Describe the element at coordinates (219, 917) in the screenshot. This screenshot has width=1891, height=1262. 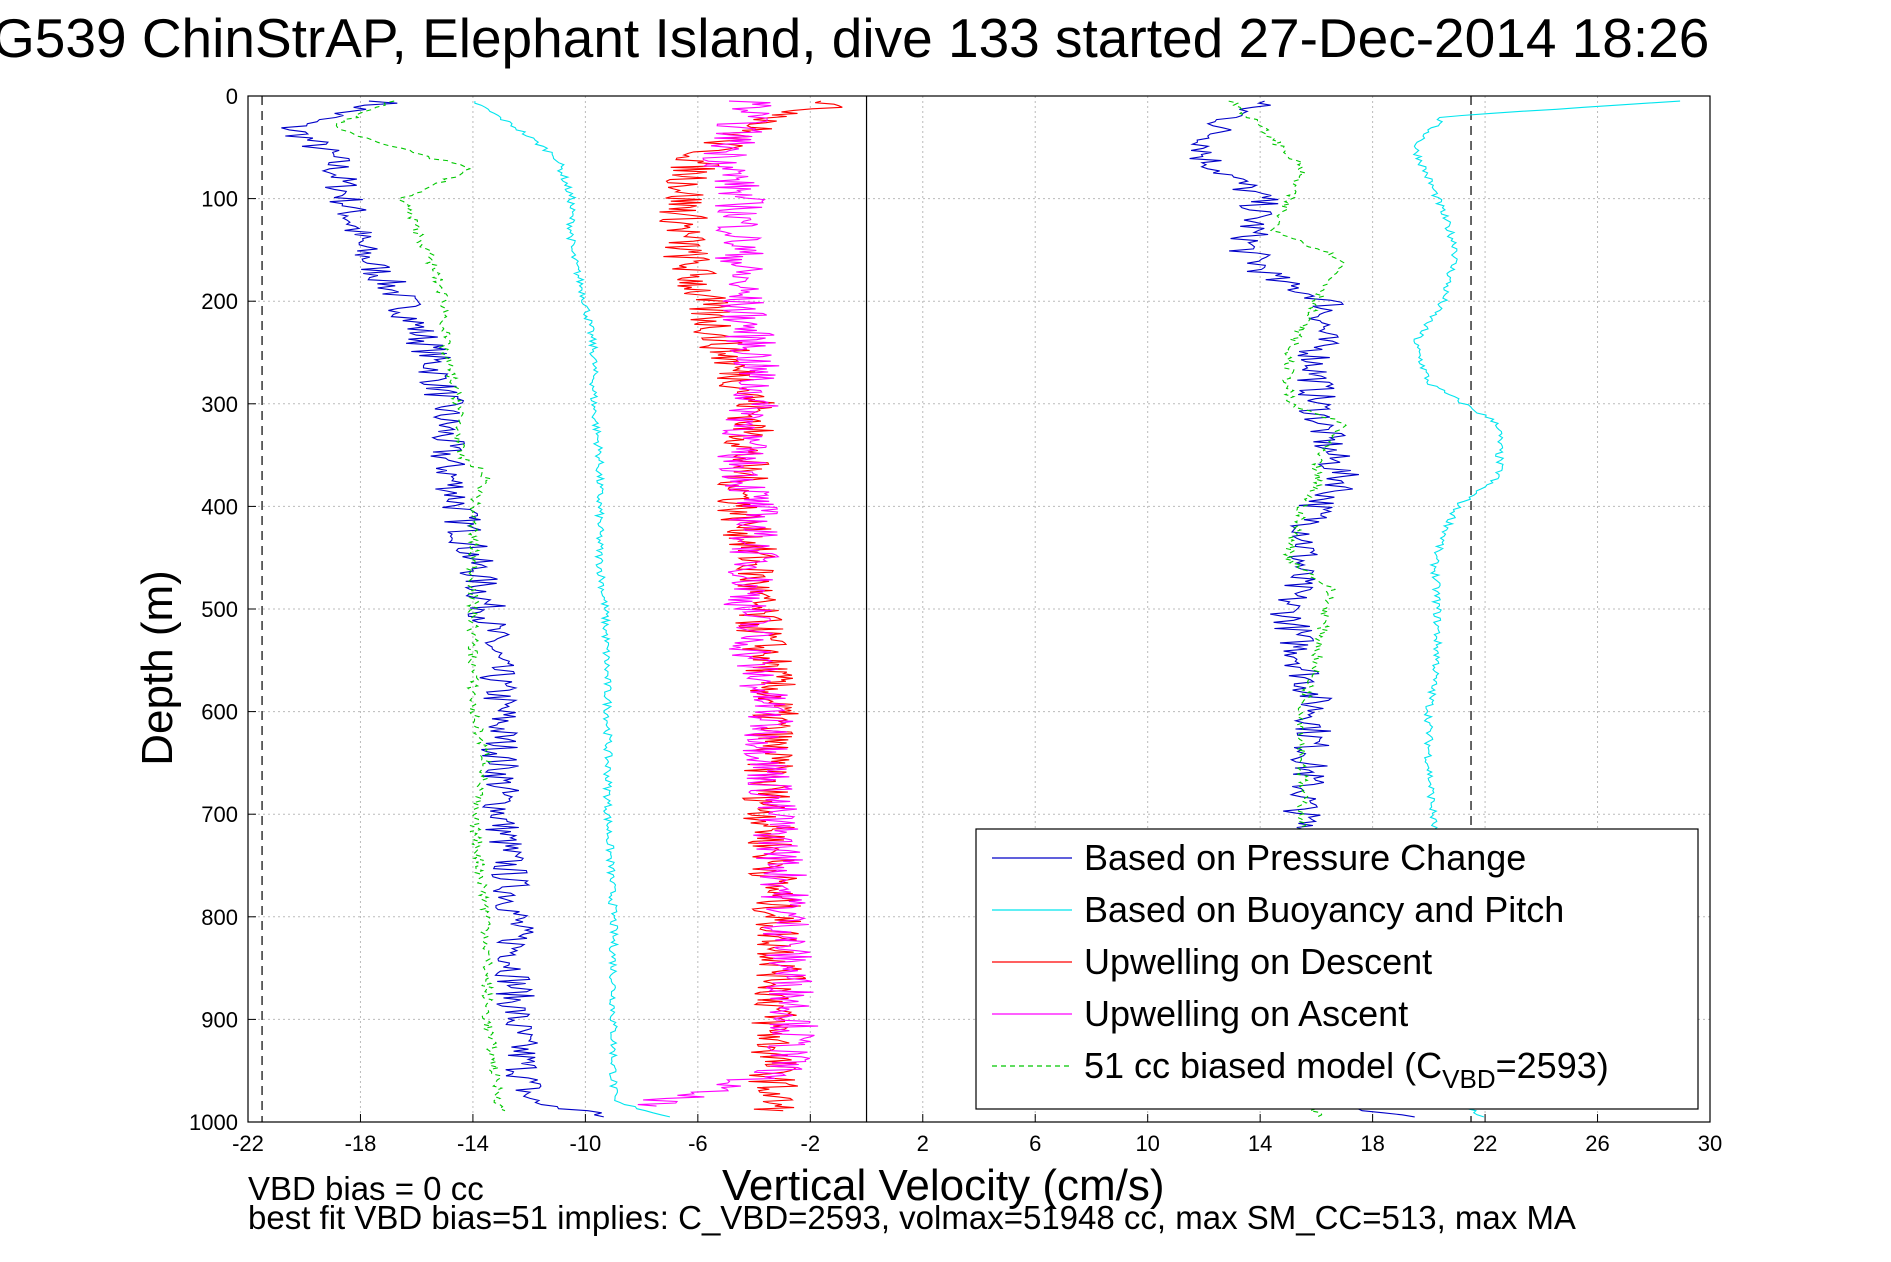
I see `y-tick-label: 800` at that location.